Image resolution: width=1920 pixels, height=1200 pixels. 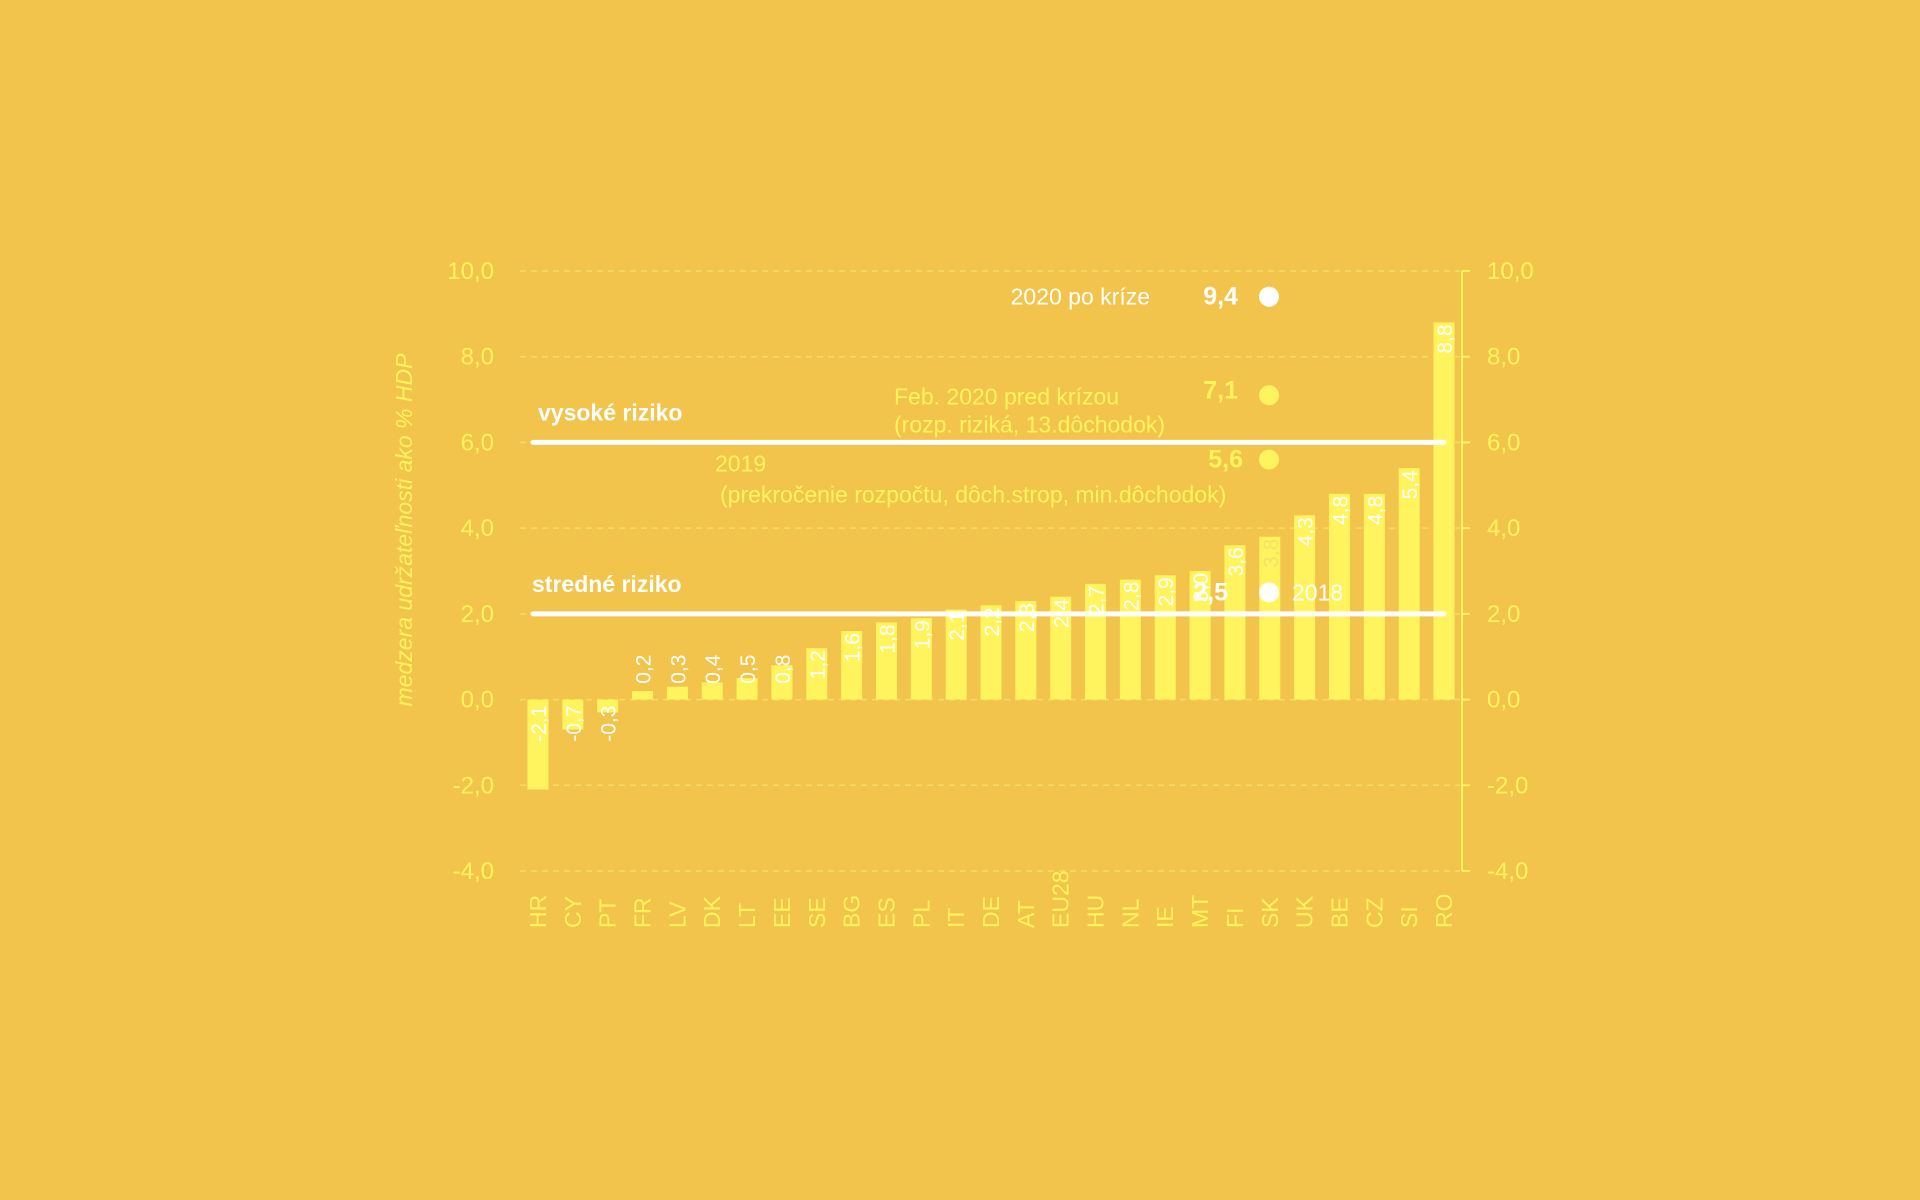 I want to click on bar-fr, so click(x=643, y=695).